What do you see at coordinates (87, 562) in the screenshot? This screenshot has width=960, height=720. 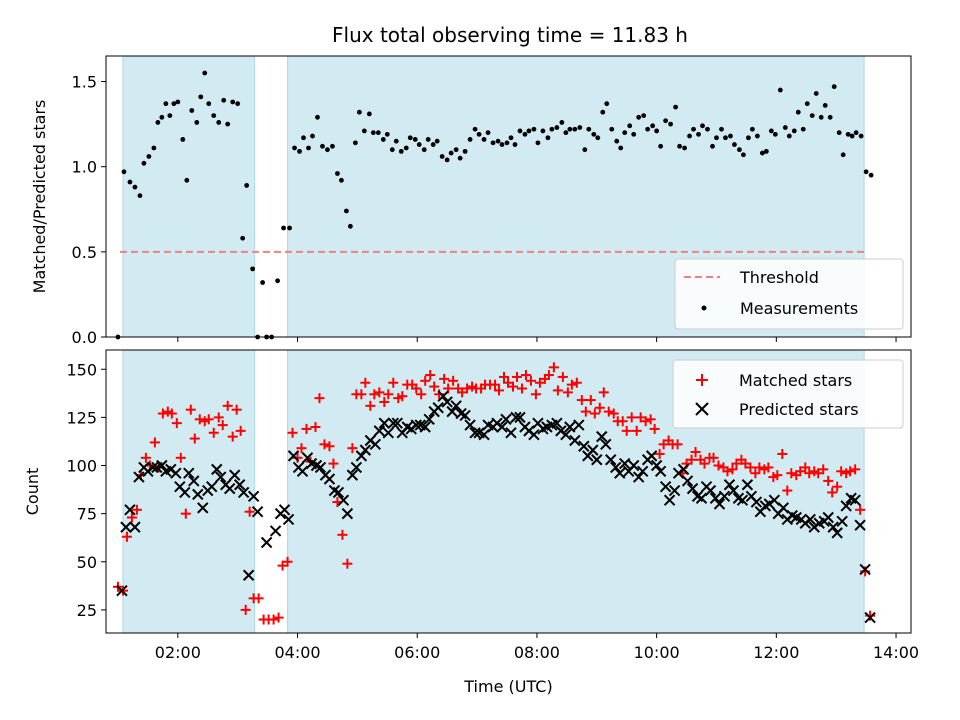 I see `count-y-tick-label: 50` at bounding box center [87, 562].